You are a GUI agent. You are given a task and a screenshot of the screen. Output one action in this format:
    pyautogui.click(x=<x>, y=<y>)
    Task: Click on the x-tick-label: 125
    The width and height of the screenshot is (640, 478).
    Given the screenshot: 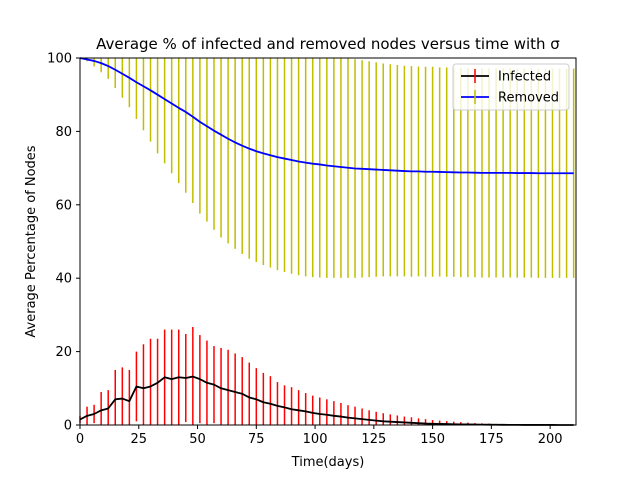 What is the action you would take?
    pyautogui.click(x=373, y=439)
    